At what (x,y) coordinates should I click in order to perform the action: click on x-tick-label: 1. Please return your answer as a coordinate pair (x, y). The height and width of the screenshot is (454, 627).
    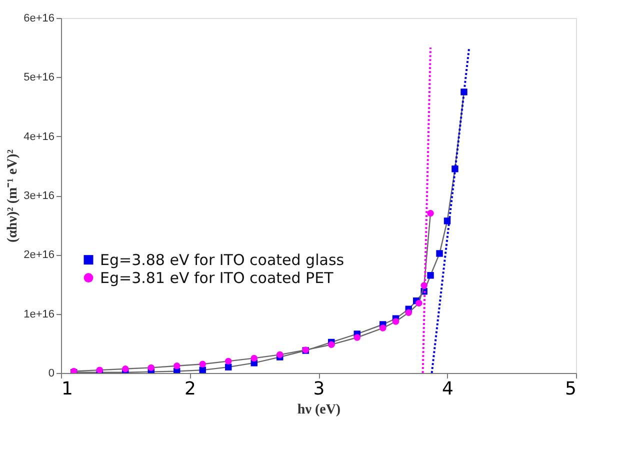
    Looking at the image, I should click on (67, 389).